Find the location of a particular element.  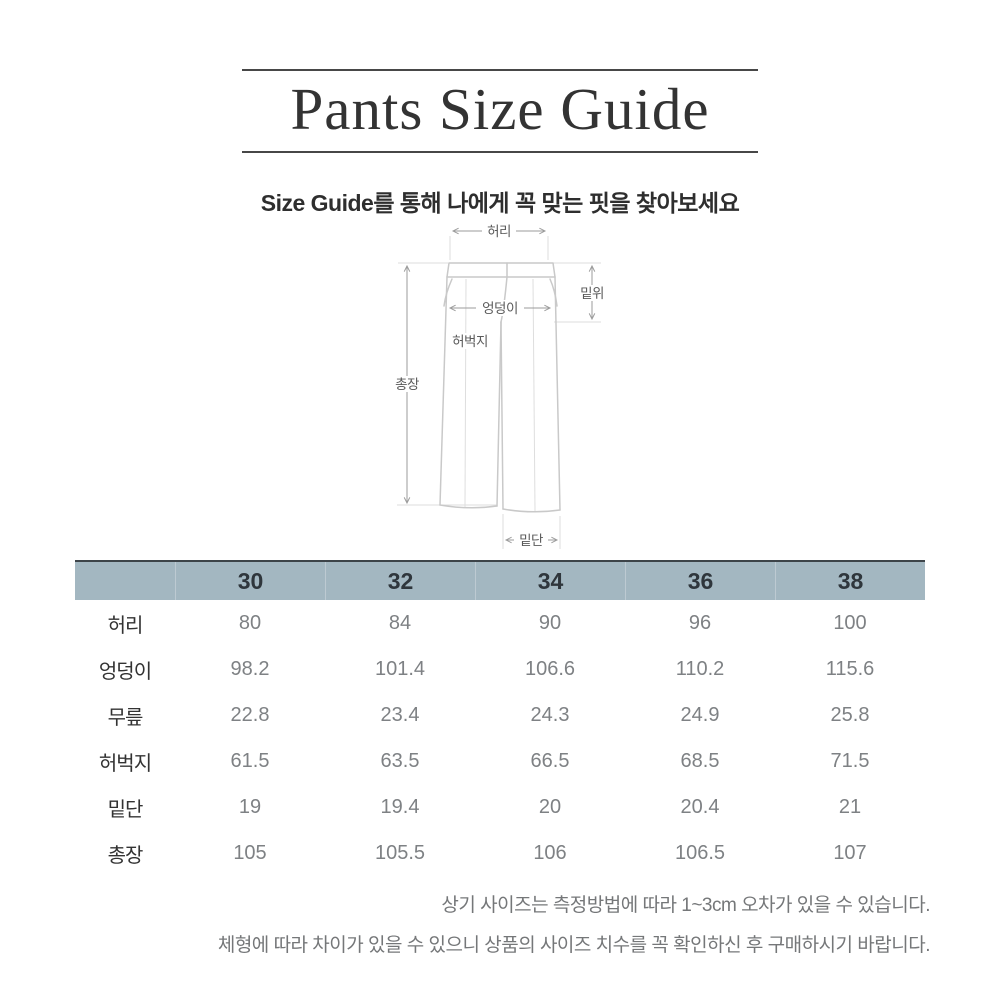

size-value: 20.4 is located at coordinates (700, 806).